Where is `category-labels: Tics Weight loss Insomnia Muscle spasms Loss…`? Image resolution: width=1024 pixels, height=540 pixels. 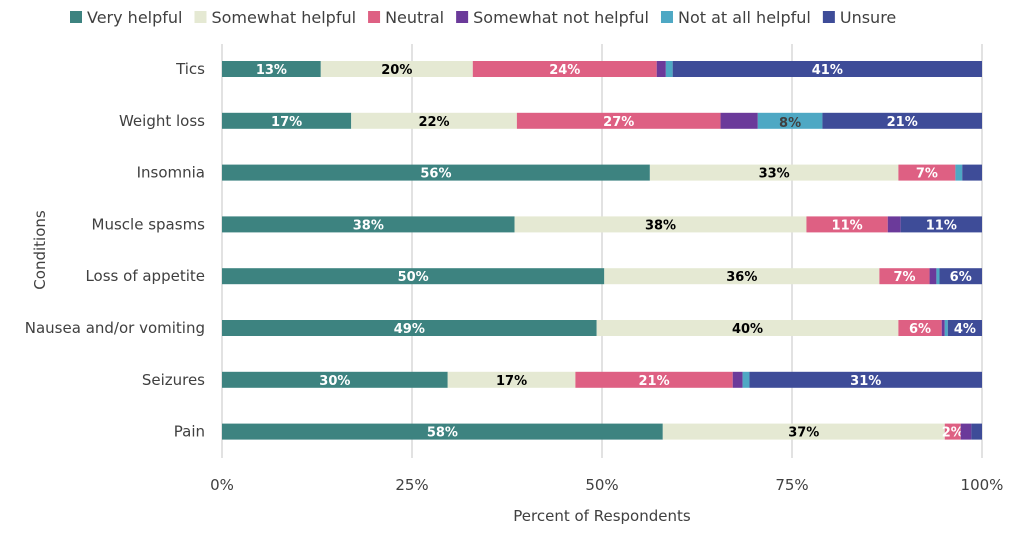
category-labels: Tics Weight loss Insomnia Muscle spasms Loss… is located at coordinates (115, 250).